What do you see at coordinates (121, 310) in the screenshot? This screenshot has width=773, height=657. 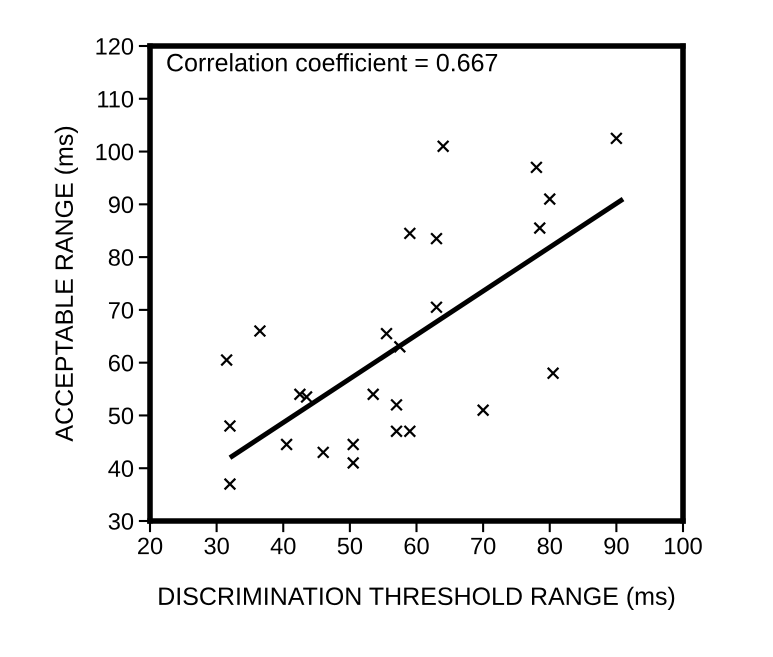 I see `y-tick-label: 70` at bounding box center [121, 310].